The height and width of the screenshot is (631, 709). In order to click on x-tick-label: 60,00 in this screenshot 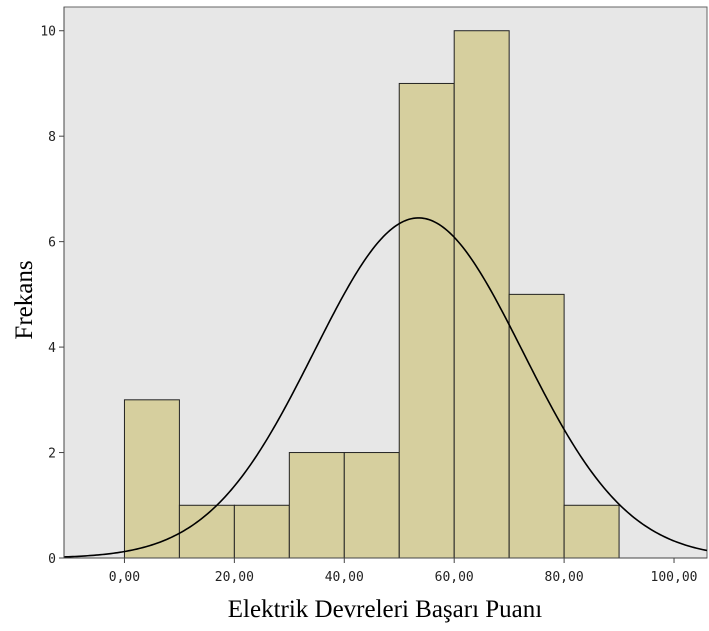, I will do `click(454, 577)`.